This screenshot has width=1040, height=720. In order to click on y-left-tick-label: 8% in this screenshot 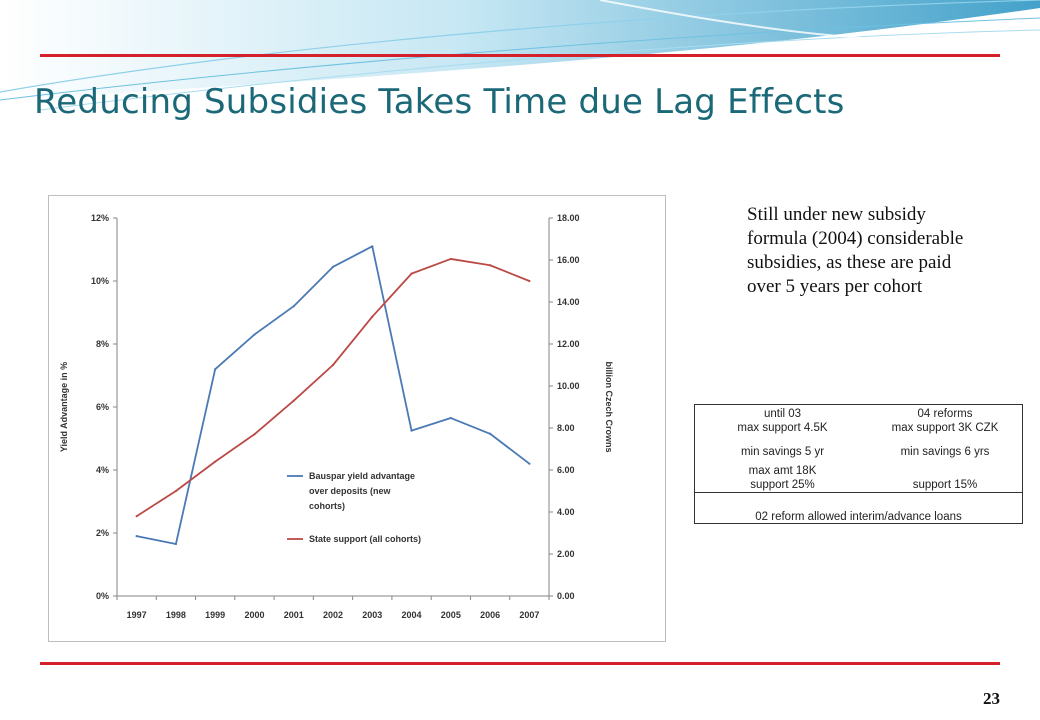, I will do `click(102, 344)`.